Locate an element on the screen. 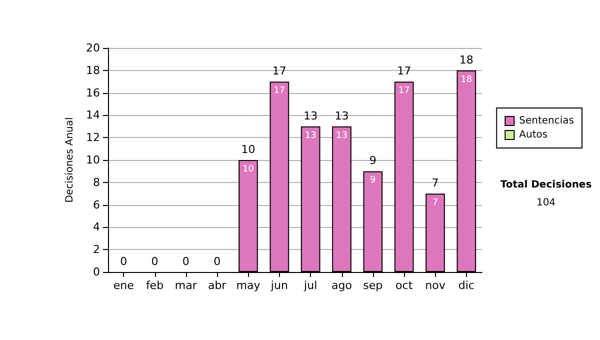 This screenshot has width=600, height=340. total-label: 9 is located at coordinates (372, 161).